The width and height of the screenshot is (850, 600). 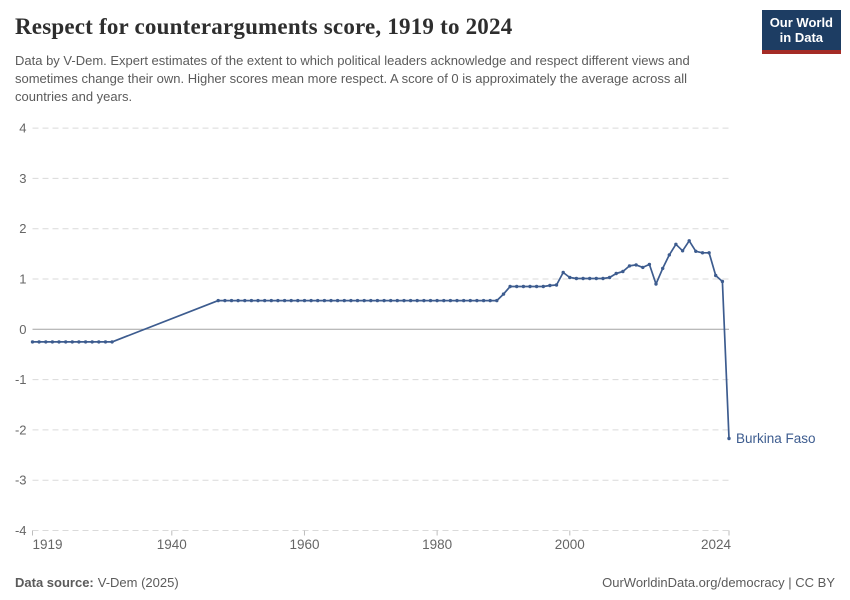 What do you see at coordinates (437, 544) in the screenshot?
I see `x-tick-label: 1980` at bounding box center [437, 544].